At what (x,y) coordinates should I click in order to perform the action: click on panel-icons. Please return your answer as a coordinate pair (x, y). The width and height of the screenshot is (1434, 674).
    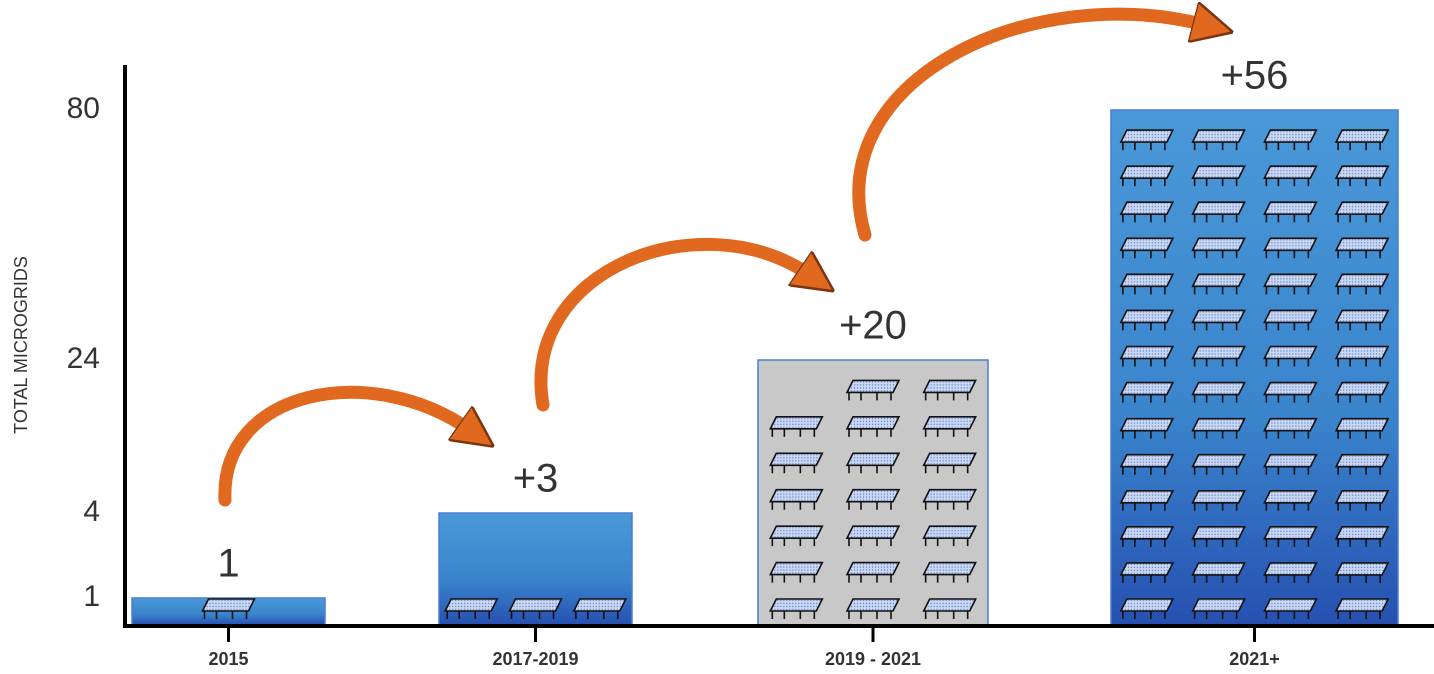
    Looking at the image, I should click on (228, 608).